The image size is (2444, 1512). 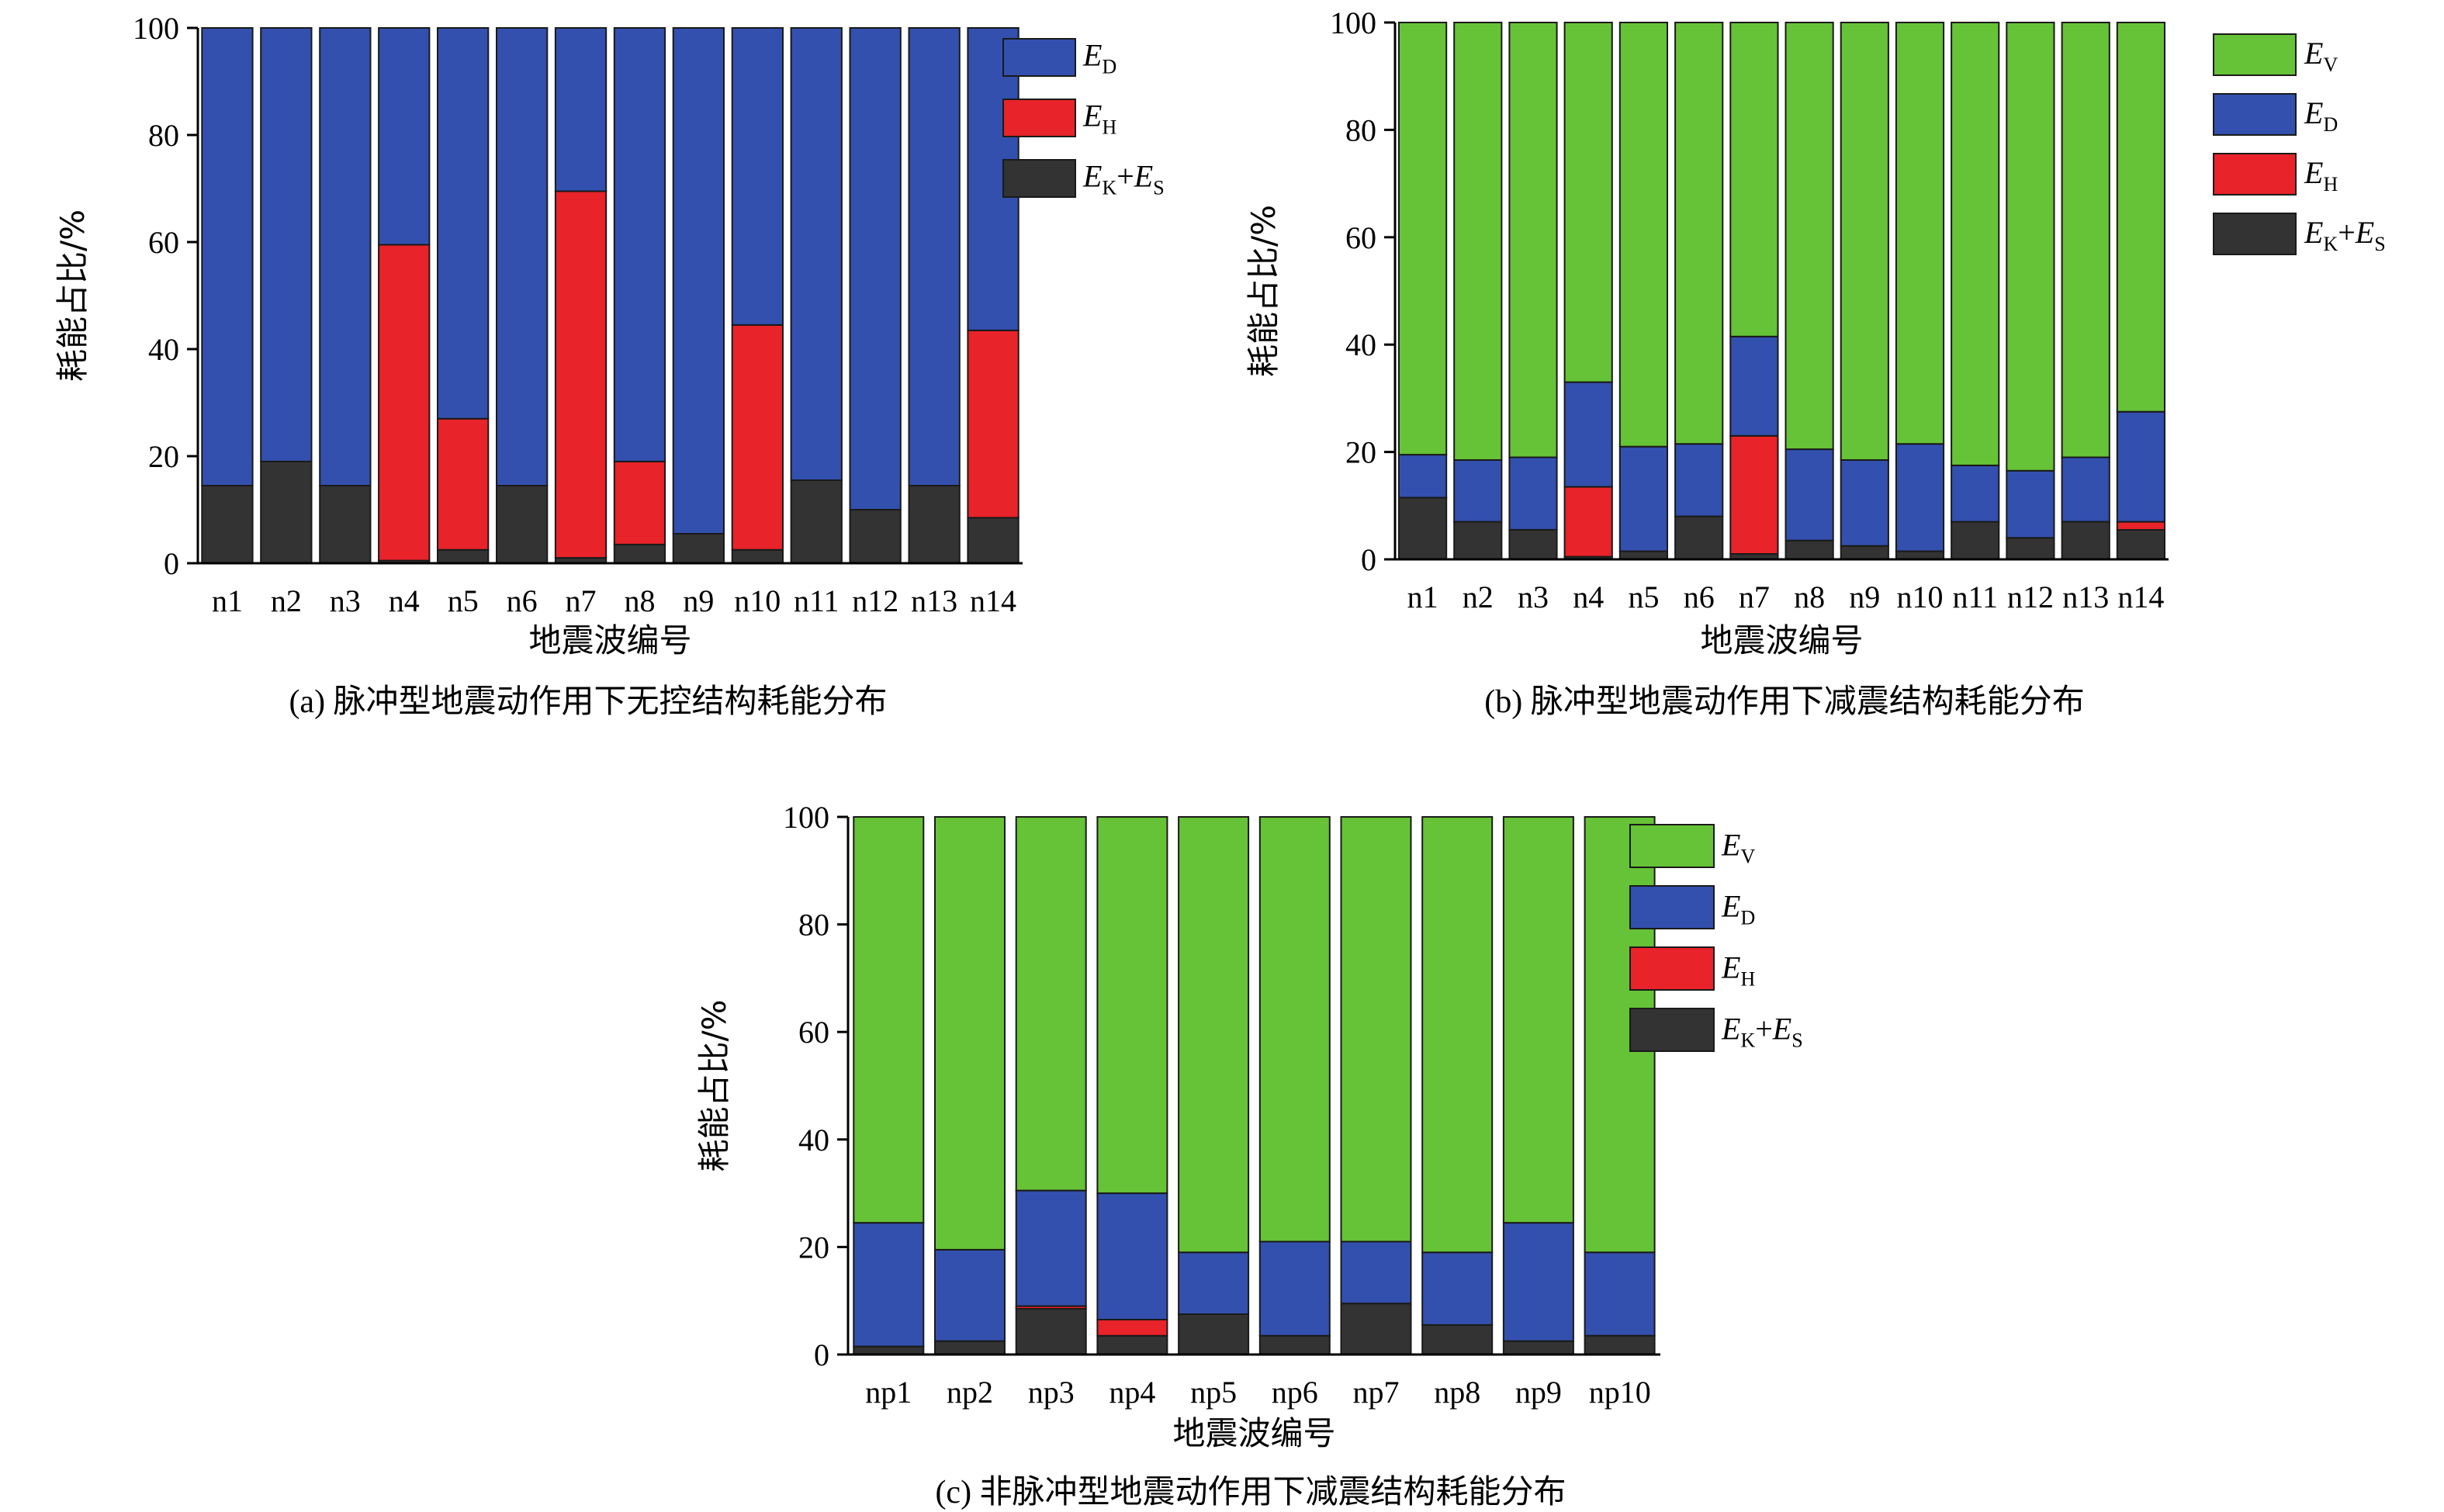 What do you see at coordinates (522, 600) in the screenshot?
I see `x-tick-n6: n6` at bounding box center [522, 600].